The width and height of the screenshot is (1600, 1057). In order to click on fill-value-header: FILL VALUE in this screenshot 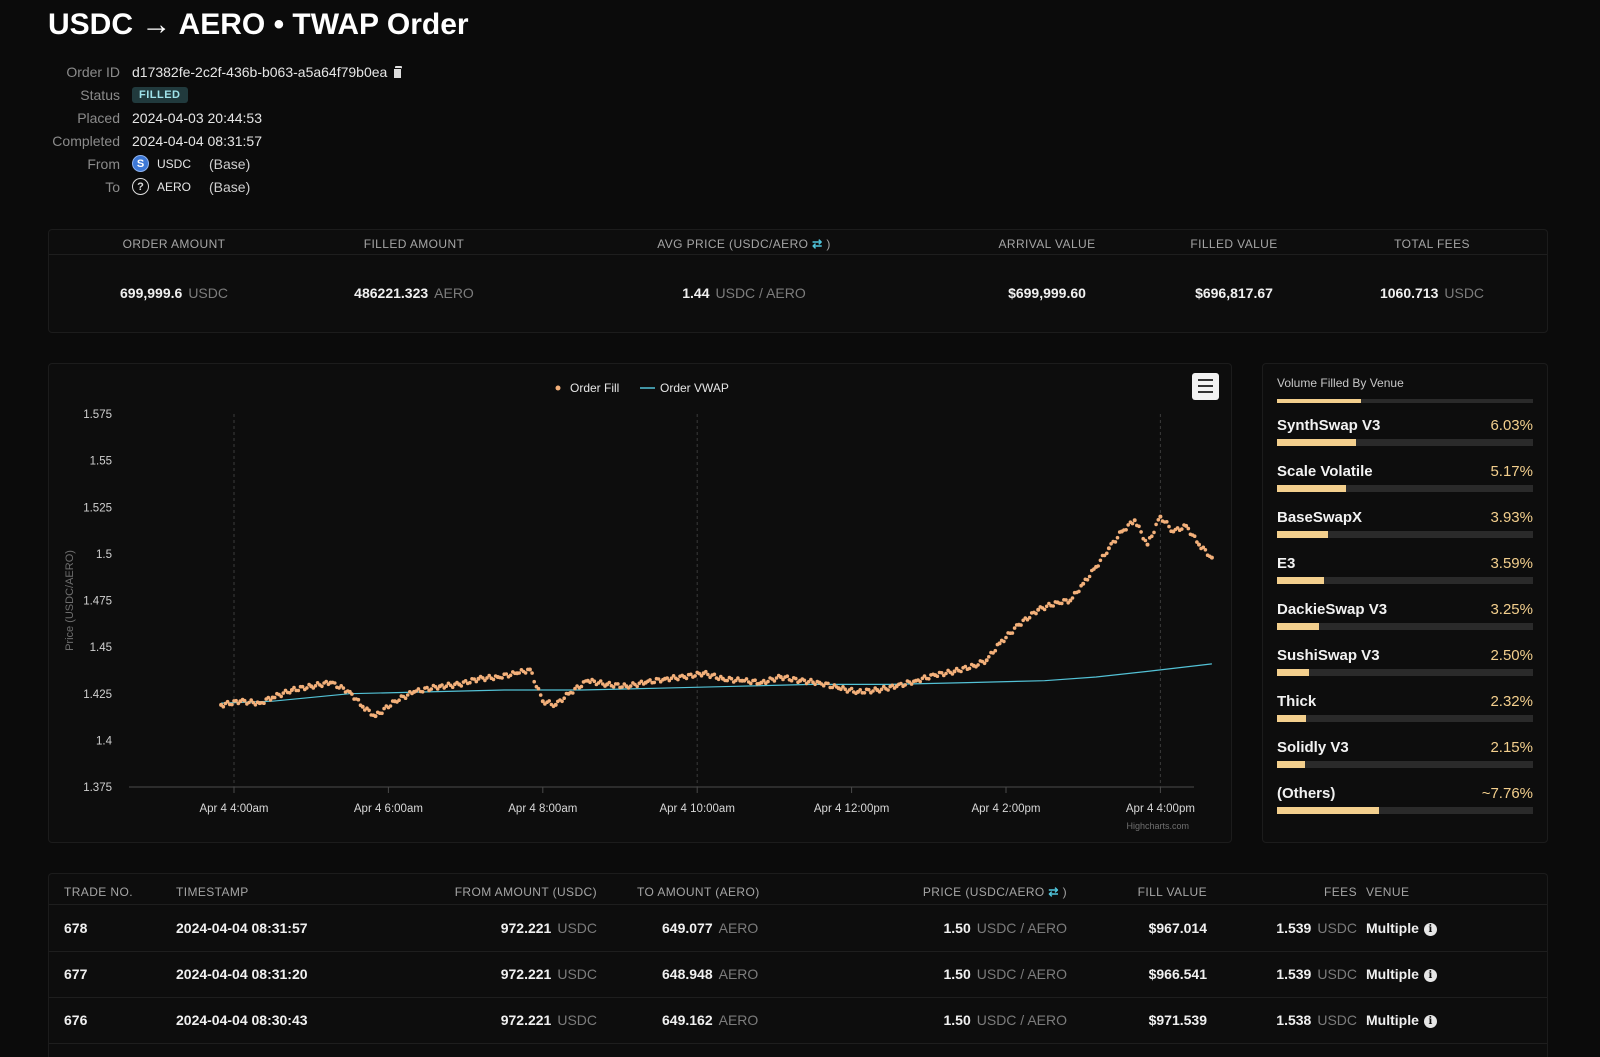, I will do `click(1172, 892)`.